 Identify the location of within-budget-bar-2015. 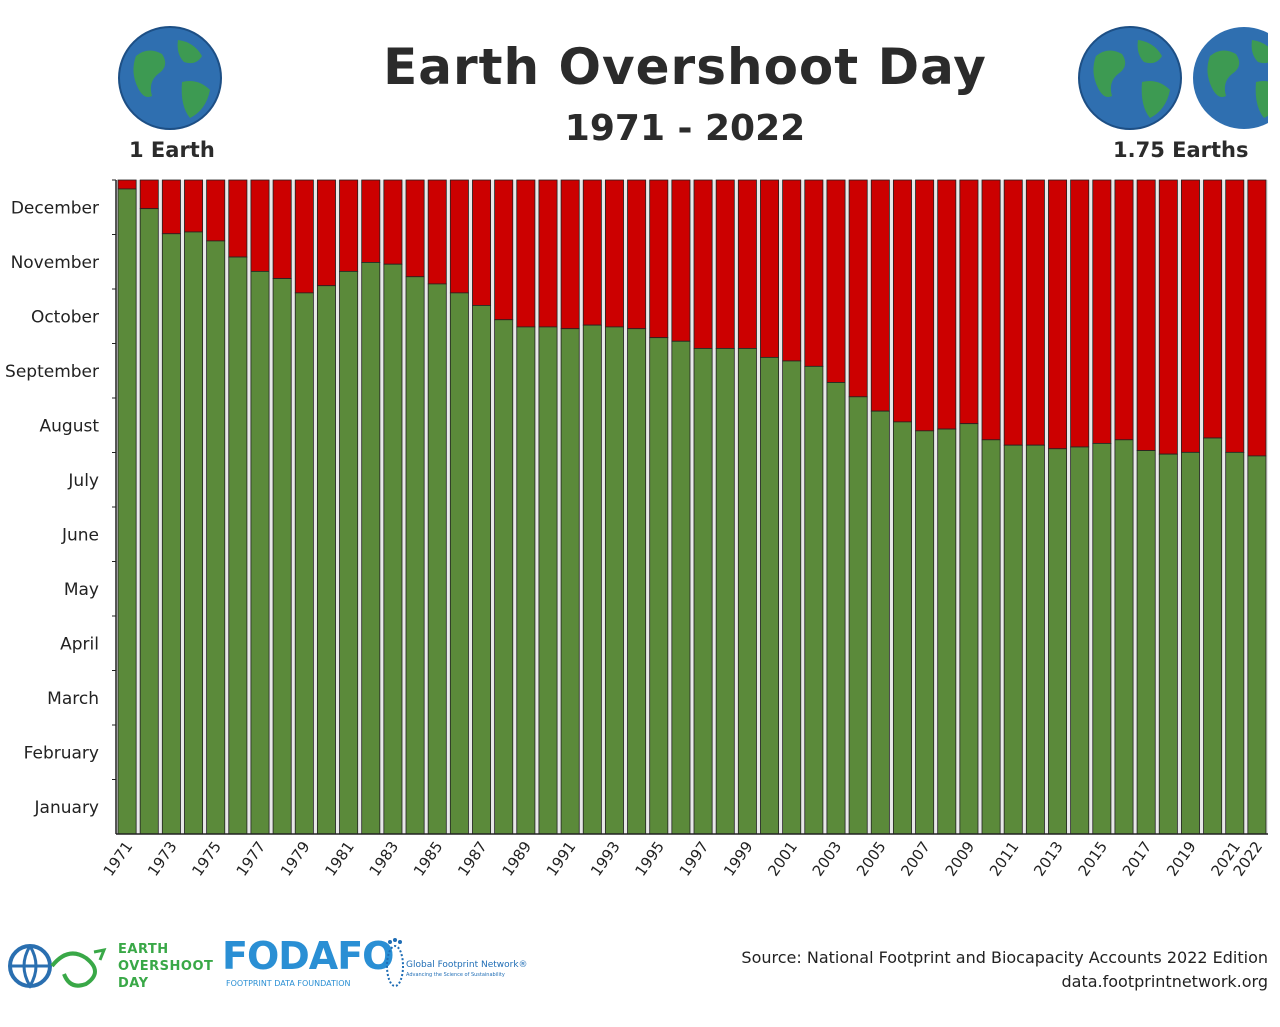
(1102, 638).